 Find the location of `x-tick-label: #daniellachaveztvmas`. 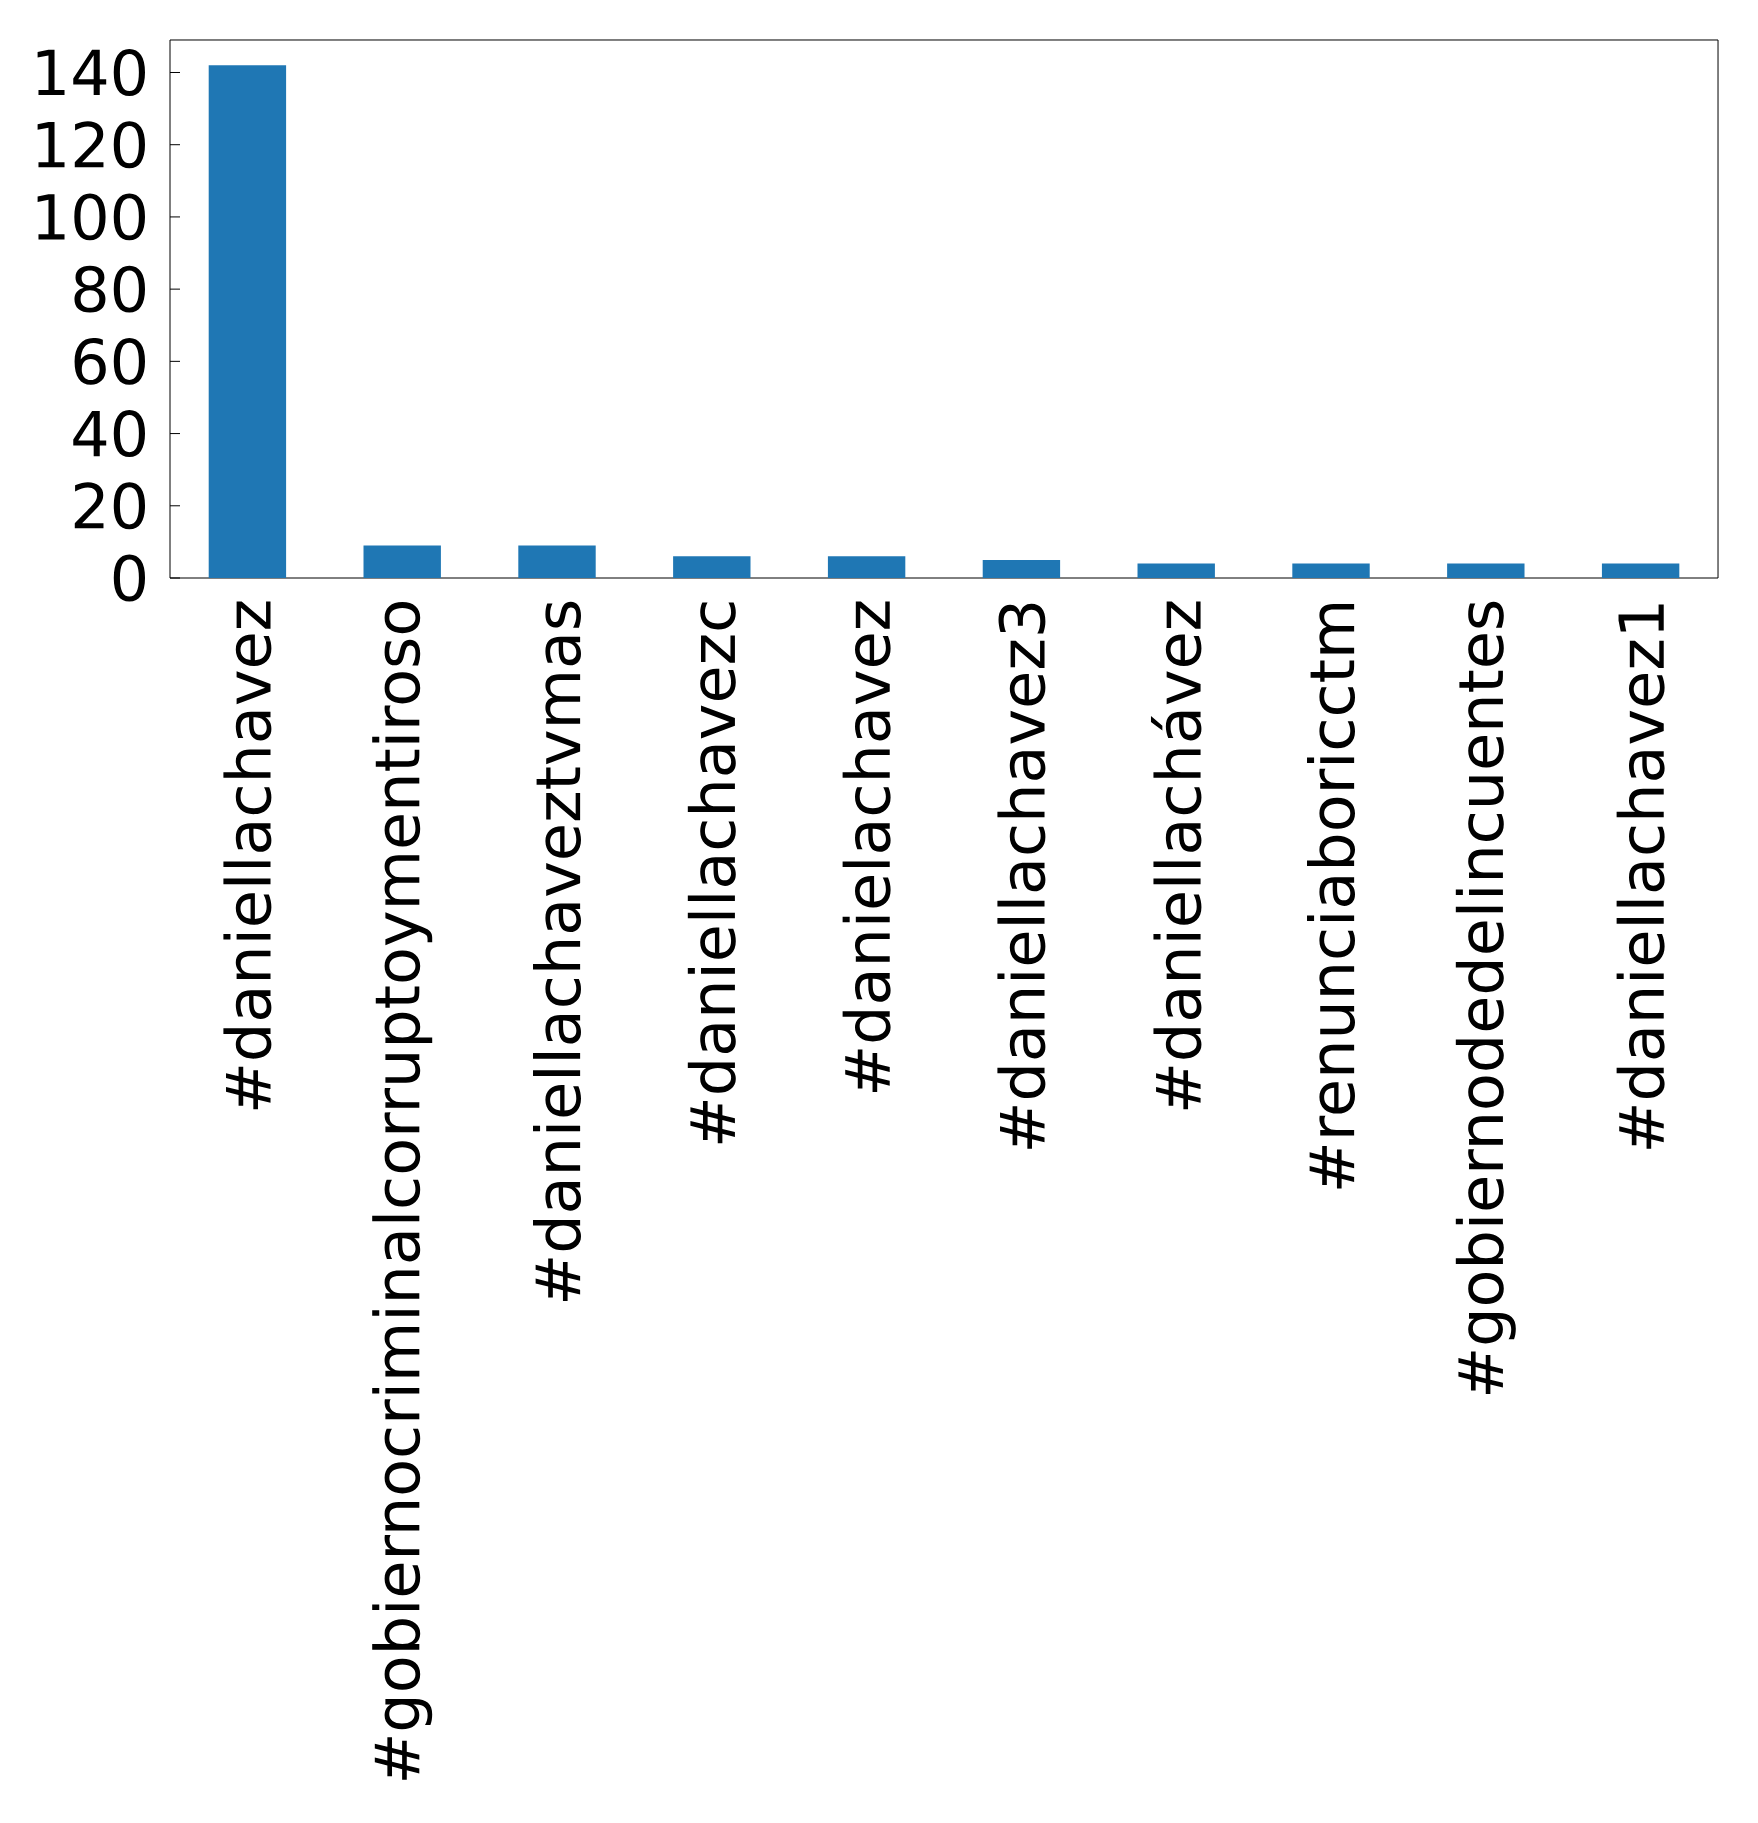

x-tick-label: #daniellachaveztvmas is located at coordinates (557, 951).